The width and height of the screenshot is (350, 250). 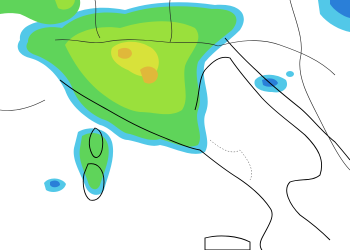 I want to click on rain-halo, so click(x=290, y=74).